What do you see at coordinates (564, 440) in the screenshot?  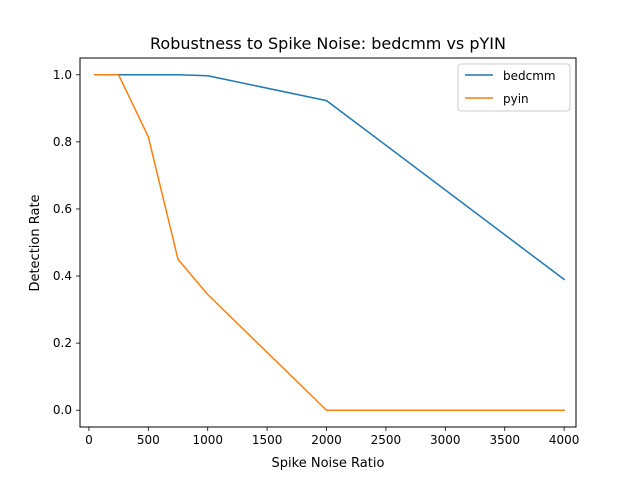 I see `x-tick-label: 4000` at bounding box center [564, 440].